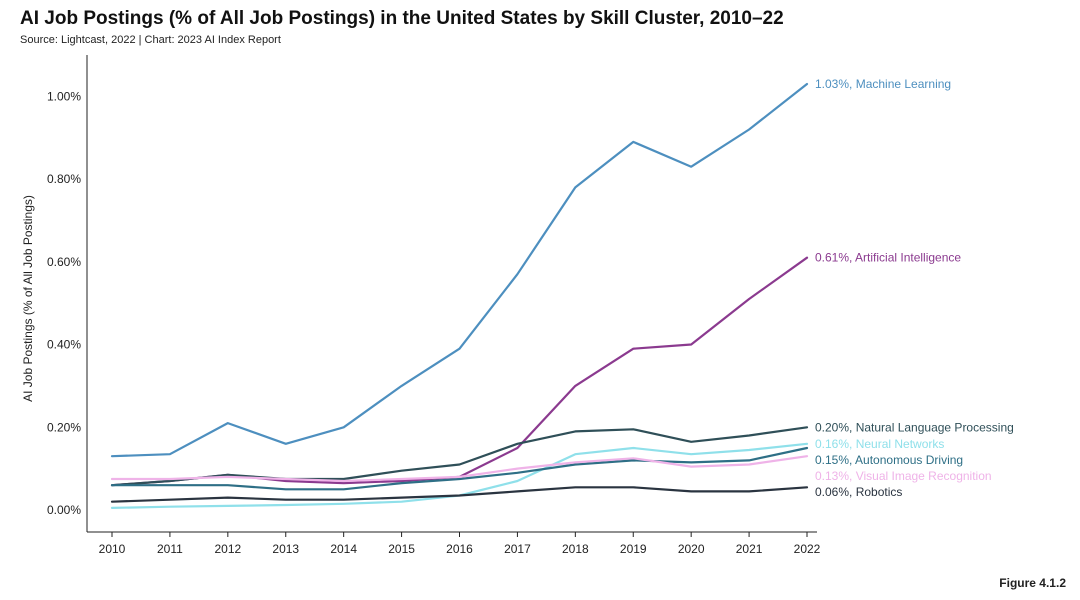  Describe the element at coordinates (64, 179) in the screenshot. I see `y-tick-label: 0.80%` at that location.